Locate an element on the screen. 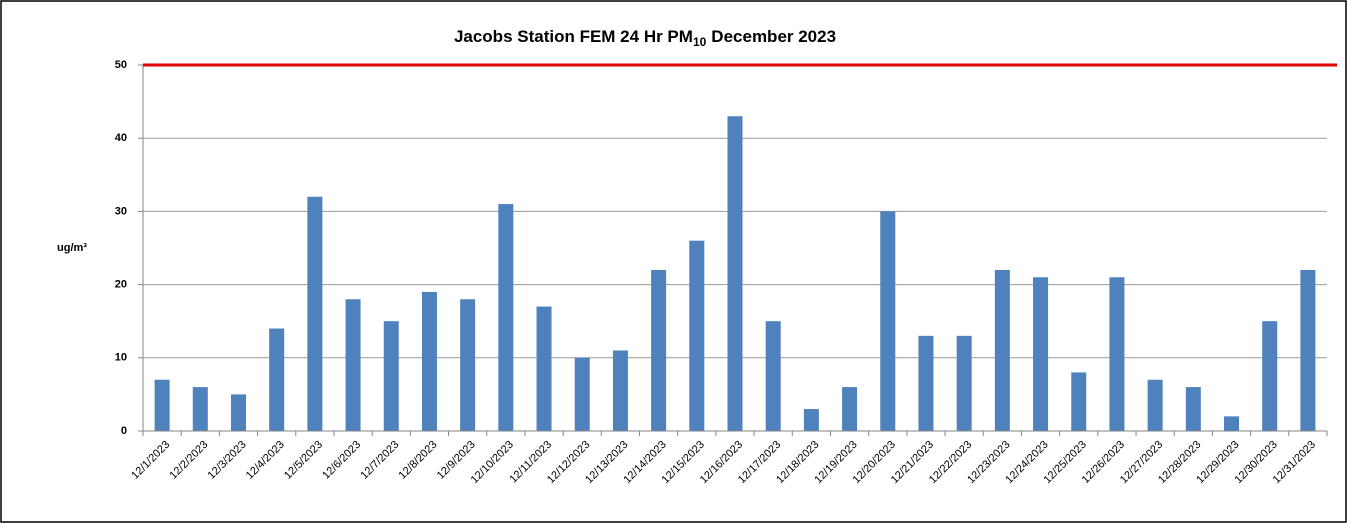  y-tick-label: 0 is located at coordinates (124, 431).